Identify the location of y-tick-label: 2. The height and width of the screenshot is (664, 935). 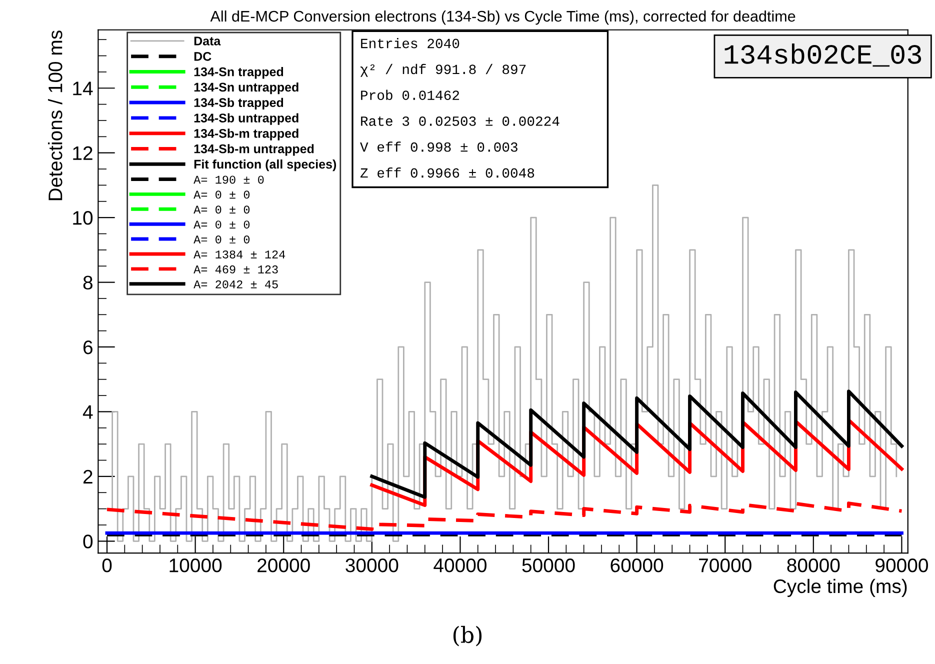
(87, 477).